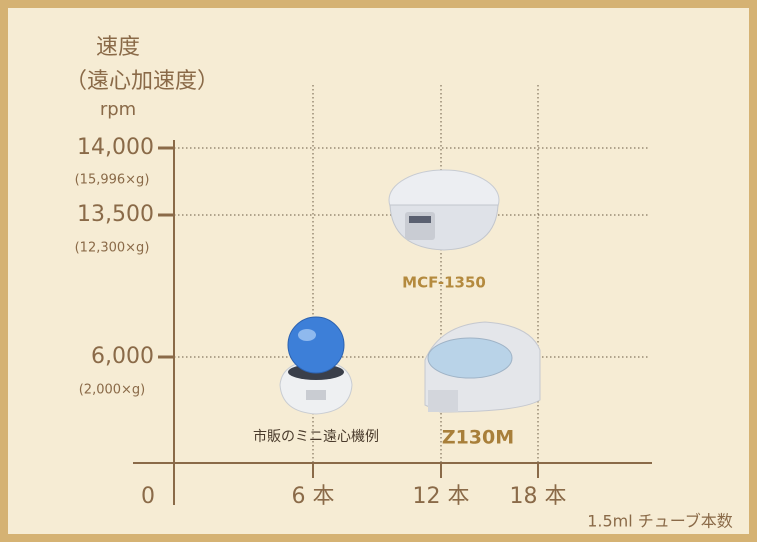 The height and width of the screenshot is (542, 757). Describe the element at coordinates (482, 367) in the screenshot. I see `device-z130m` at that location.